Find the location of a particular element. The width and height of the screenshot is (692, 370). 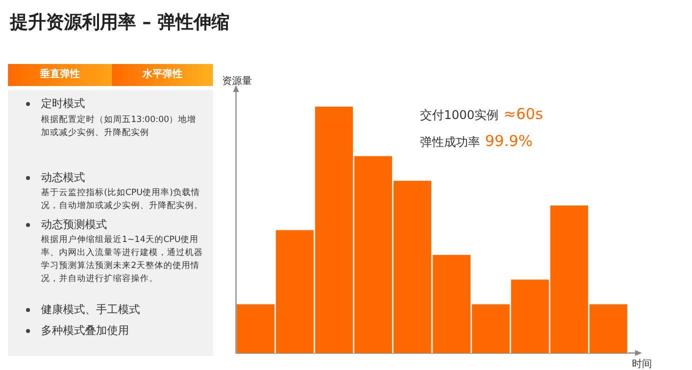

text: 定时模式 is located at coordinates (63, 103).